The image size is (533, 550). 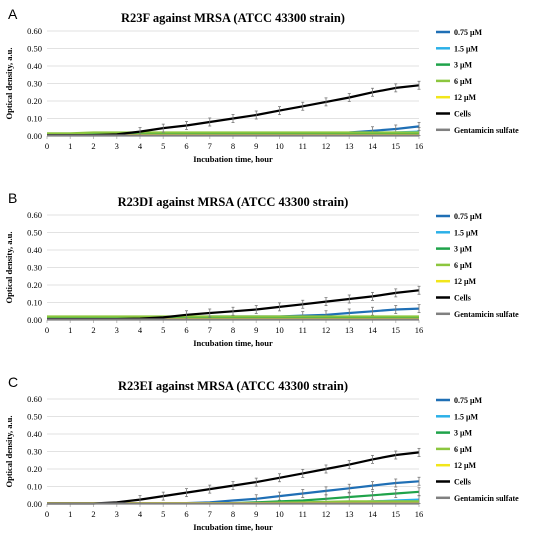 I want to click on chart-title: R23EI against MRSA (ATCC 43300 strain), so click(x=233, y=386).